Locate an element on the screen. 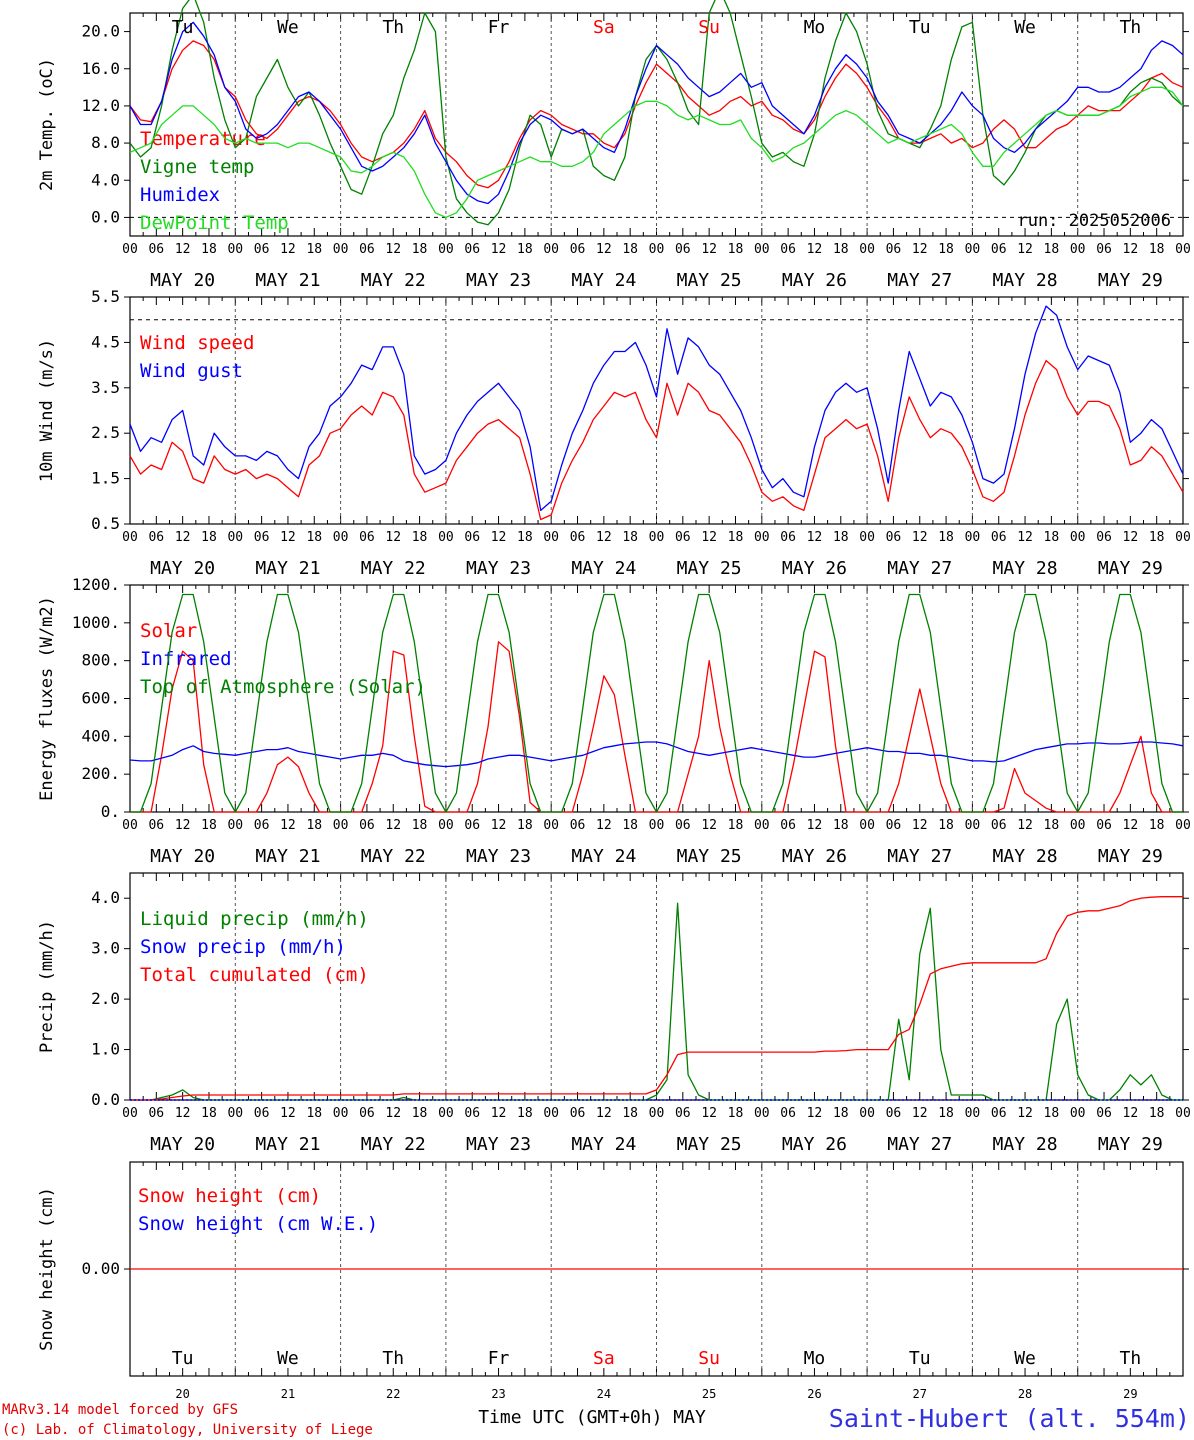  series-line-solar is located at coordinates (656, 727).